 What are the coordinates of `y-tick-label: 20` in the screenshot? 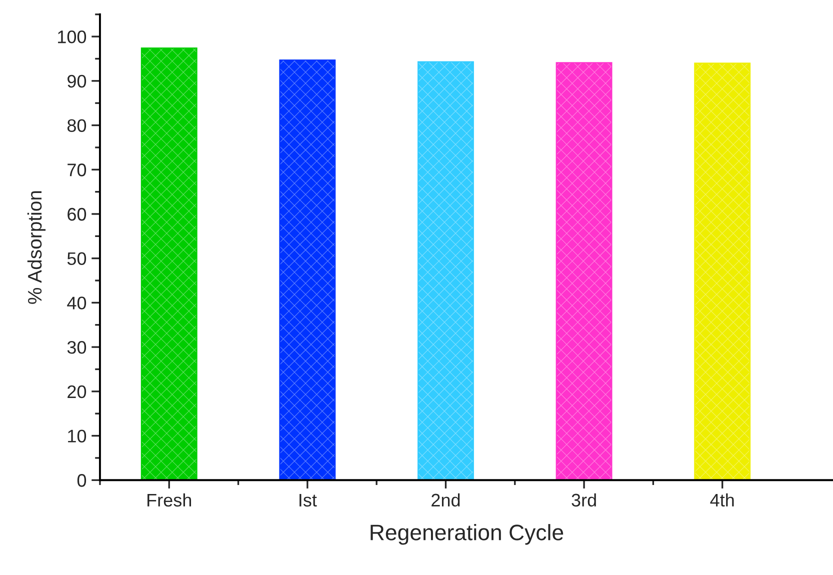 It's located at (77, 391).